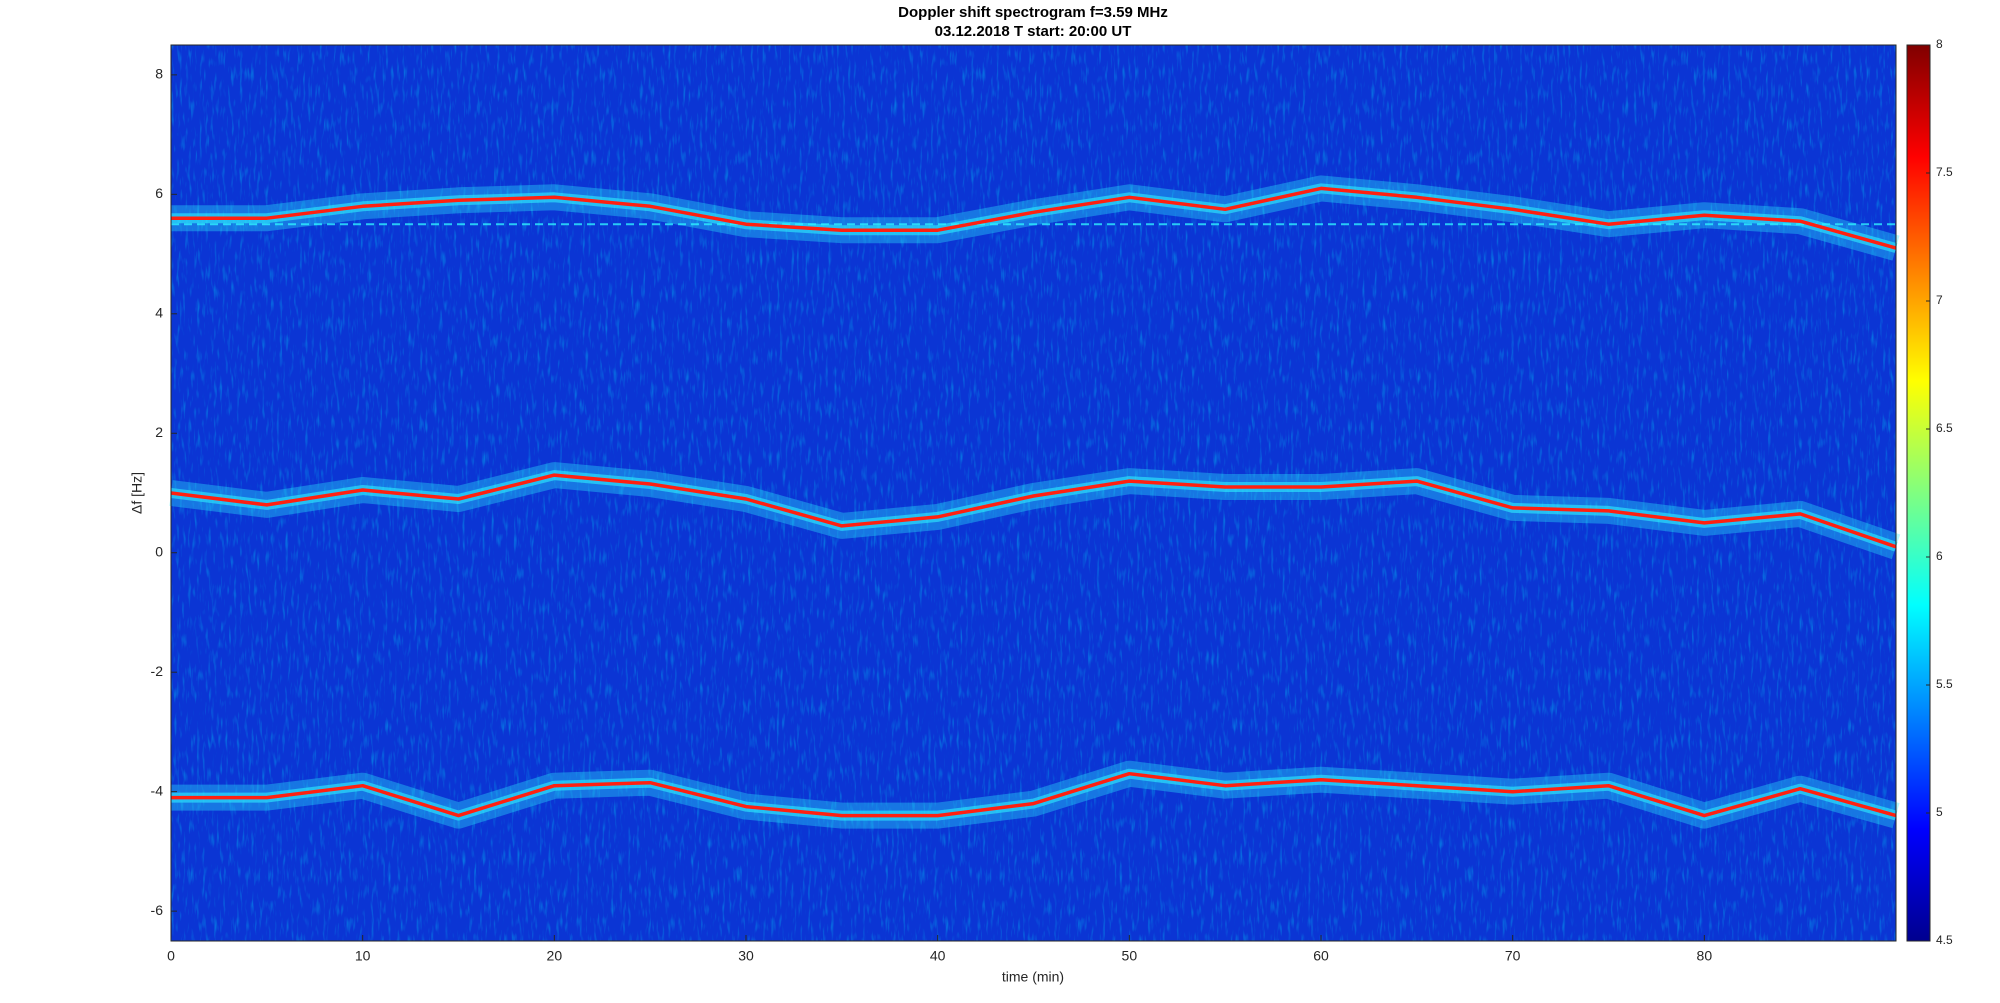  What do you see at coordinates (1939, 812) in the screenshot?
I see `colorbar-tick-label: 5` at bounding box center [1939, 812].